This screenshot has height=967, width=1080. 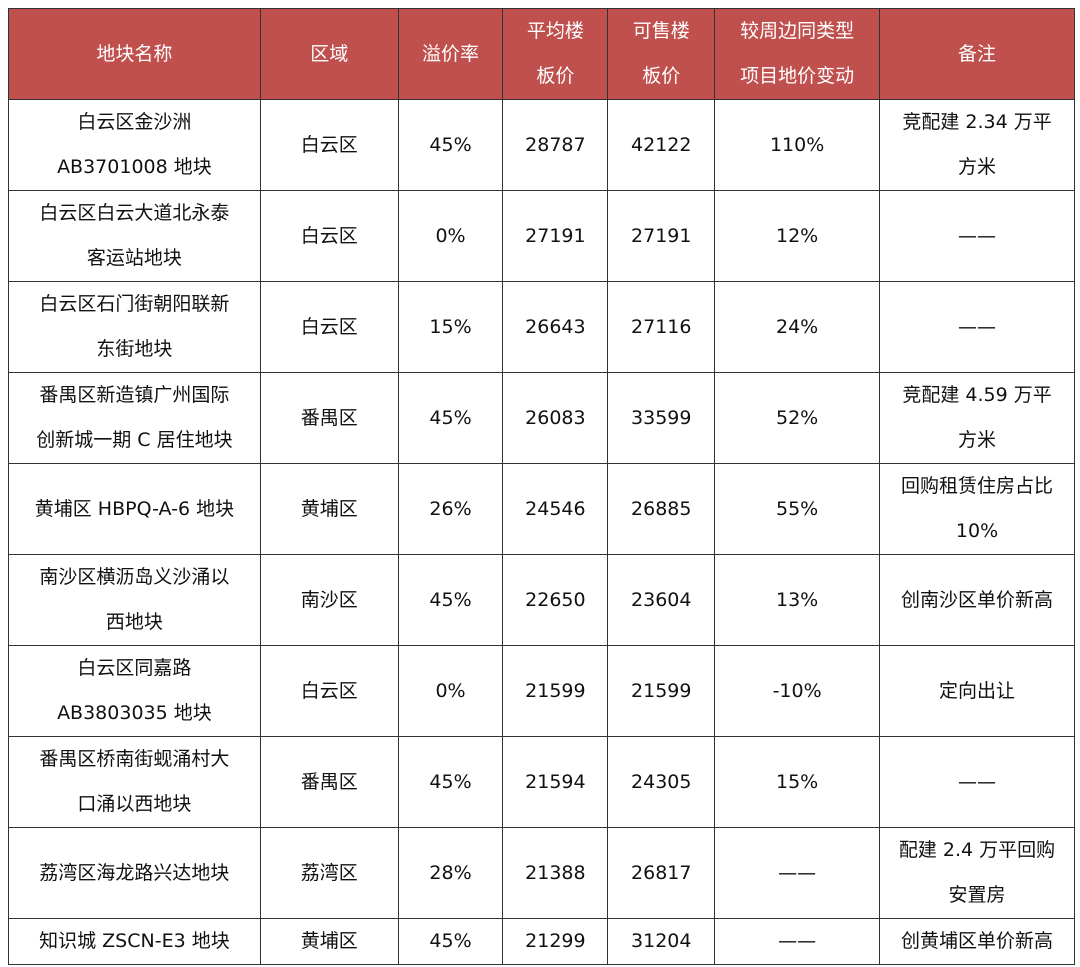 I want to click on cell-line: 0%, so click(x=450, y=690).